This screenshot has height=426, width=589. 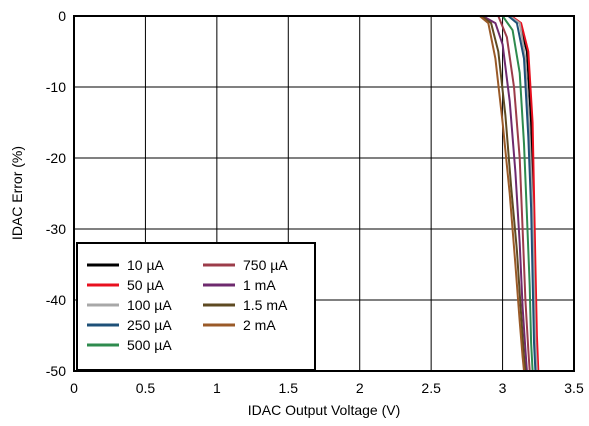 What do you see at coordinates (265, 305) in the screenshot?
I see `legend-label: 1.5 mA` at bounding box center [265, 305].